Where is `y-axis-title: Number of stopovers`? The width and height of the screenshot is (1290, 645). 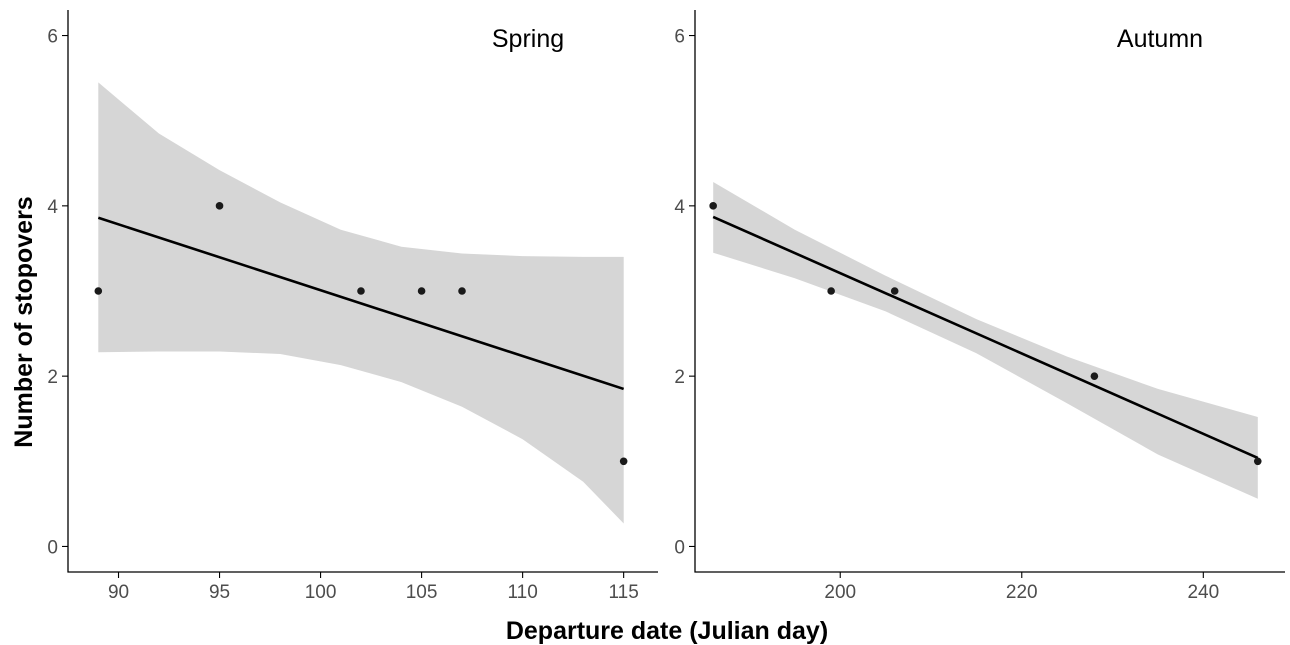 y-axis-title: Number of stopovers is located at coordinates (24, 321).